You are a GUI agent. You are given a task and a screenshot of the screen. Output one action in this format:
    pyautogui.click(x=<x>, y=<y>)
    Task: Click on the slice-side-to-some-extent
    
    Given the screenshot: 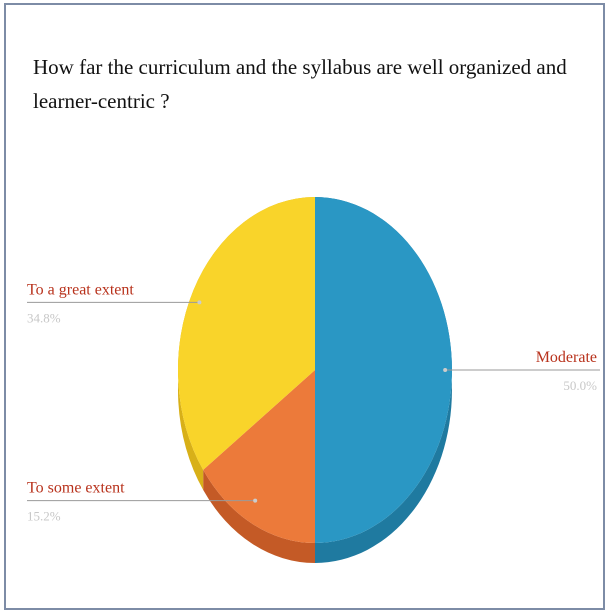 What is the action you would take?
    pyautogui.click(x=259, y=516)
    